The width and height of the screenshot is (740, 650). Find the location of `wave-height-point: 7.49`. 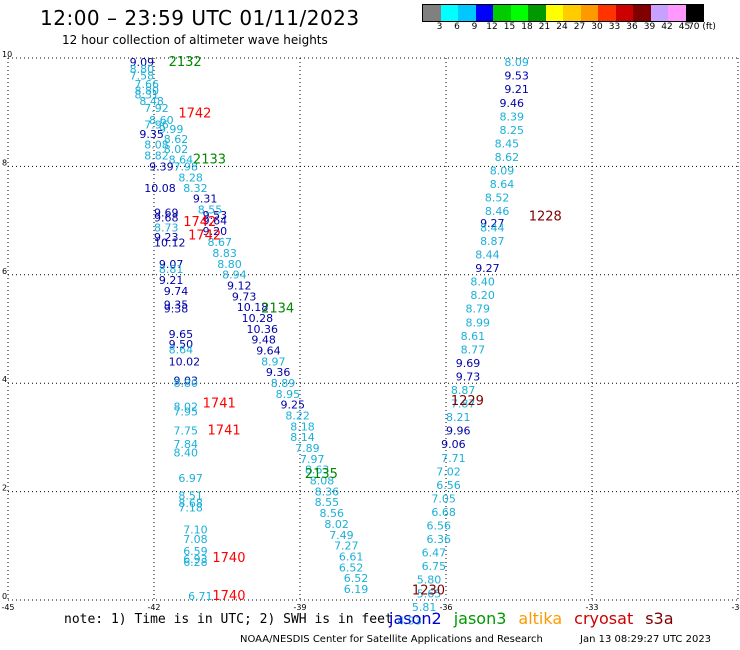

wave-height-point: 7.49 is located at coordinates (341, 535).